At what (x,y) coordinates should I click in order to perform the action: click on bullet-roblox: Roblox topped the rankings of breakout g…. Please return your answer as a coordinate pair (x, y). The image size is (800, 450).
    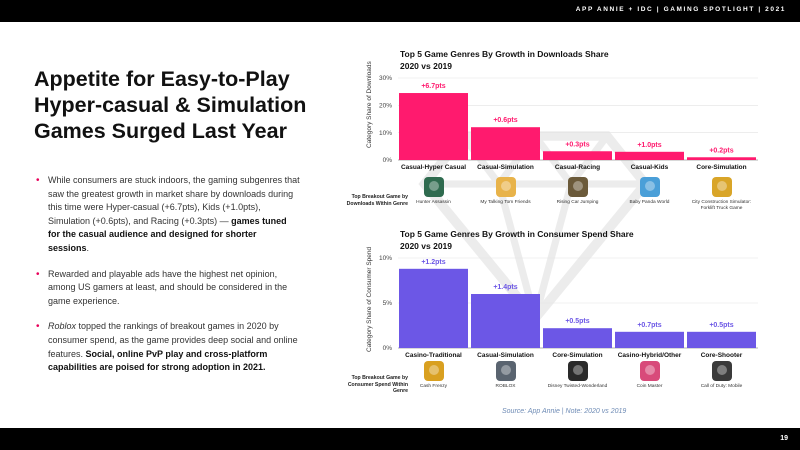
    Looking at the image, I should click on (167, 347).